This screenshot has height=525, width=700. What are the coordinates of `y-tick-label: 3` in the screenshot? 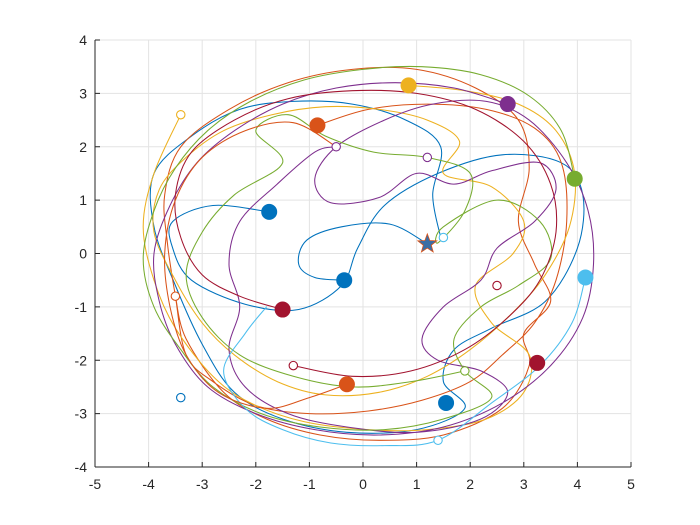 It's located at (83, 93).